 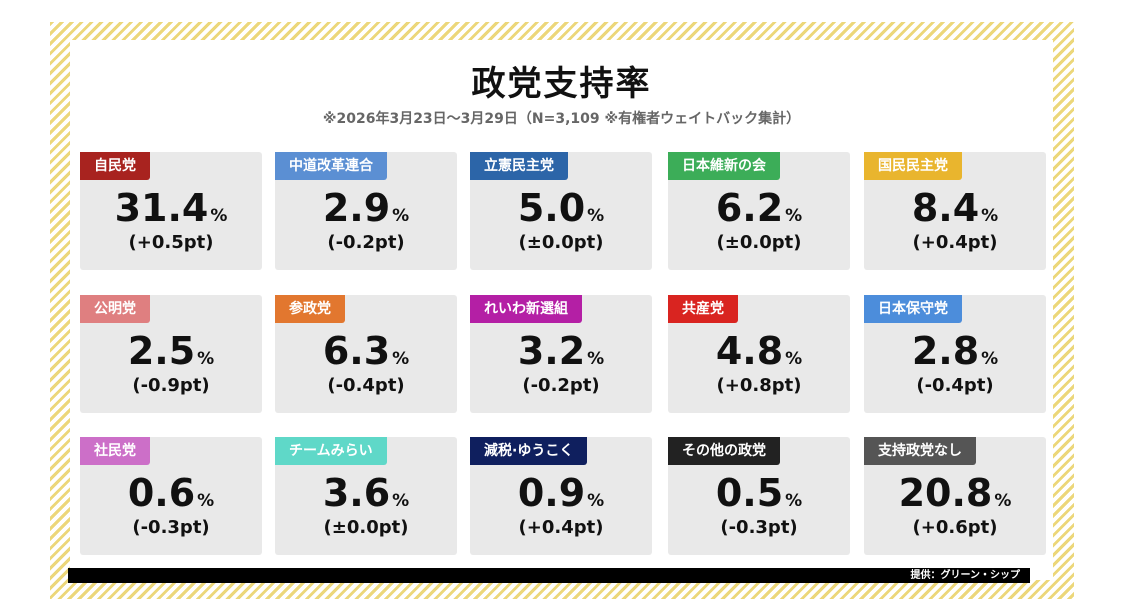 What do you see at coordinates (529, 451) in the screenshot?
I see `party-name-tag: 減税·ゆうこく` at bounding box center [529, 451].